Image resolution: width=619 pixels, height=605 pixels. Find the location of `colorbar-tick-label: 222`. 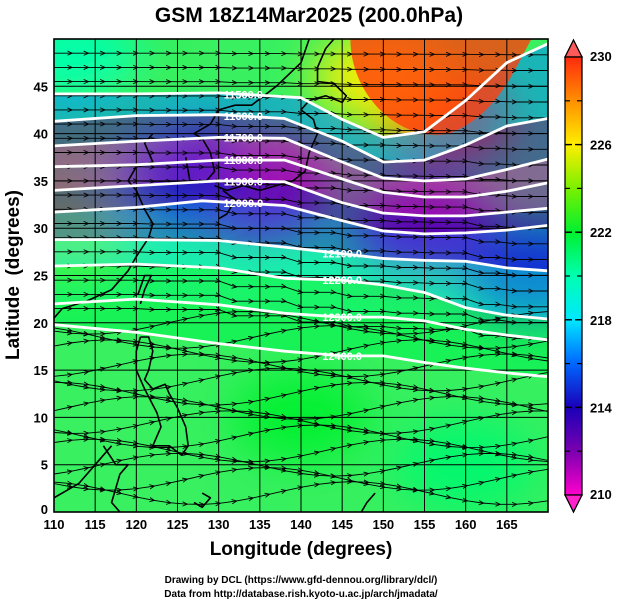

colorbar-tick-label: 222 is located at coordinates (601, 232).